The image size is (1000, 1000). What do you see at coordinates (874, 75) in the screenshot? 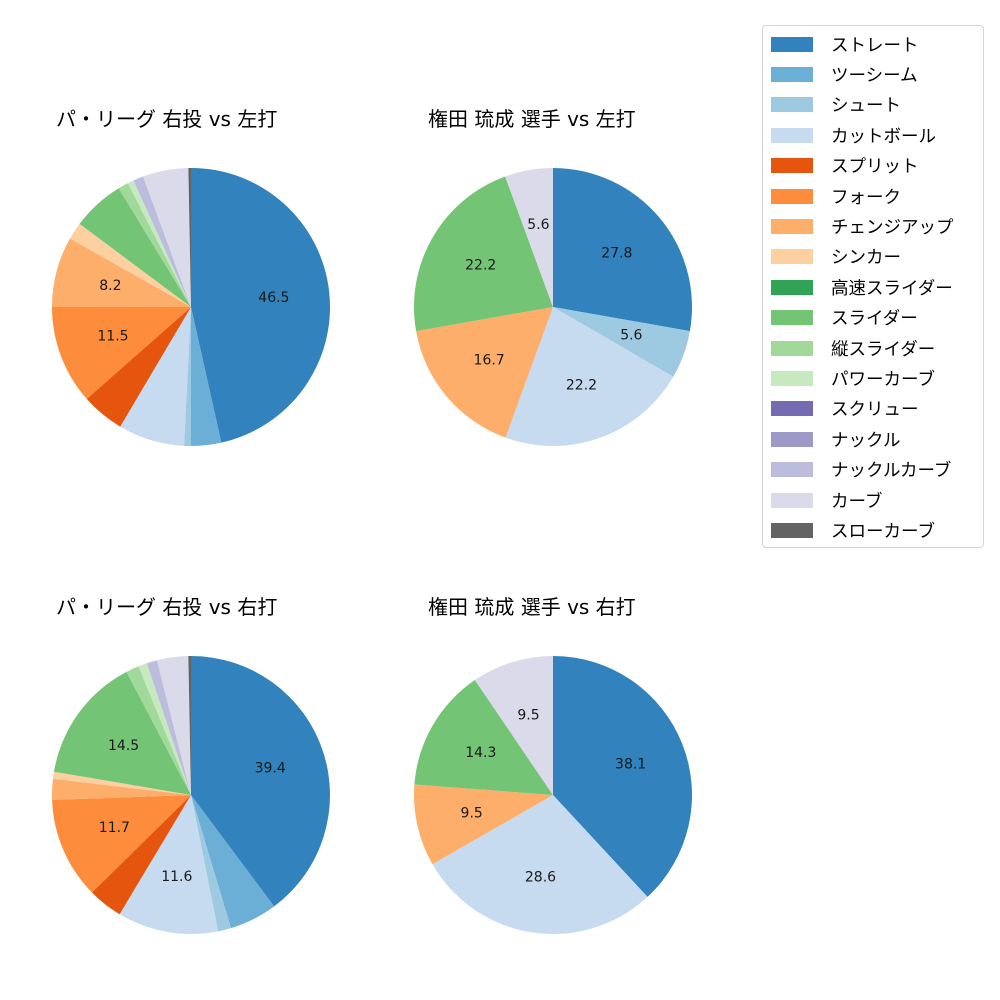
I see `legend-label: ツーシーム` at bounding box center [874, 75].